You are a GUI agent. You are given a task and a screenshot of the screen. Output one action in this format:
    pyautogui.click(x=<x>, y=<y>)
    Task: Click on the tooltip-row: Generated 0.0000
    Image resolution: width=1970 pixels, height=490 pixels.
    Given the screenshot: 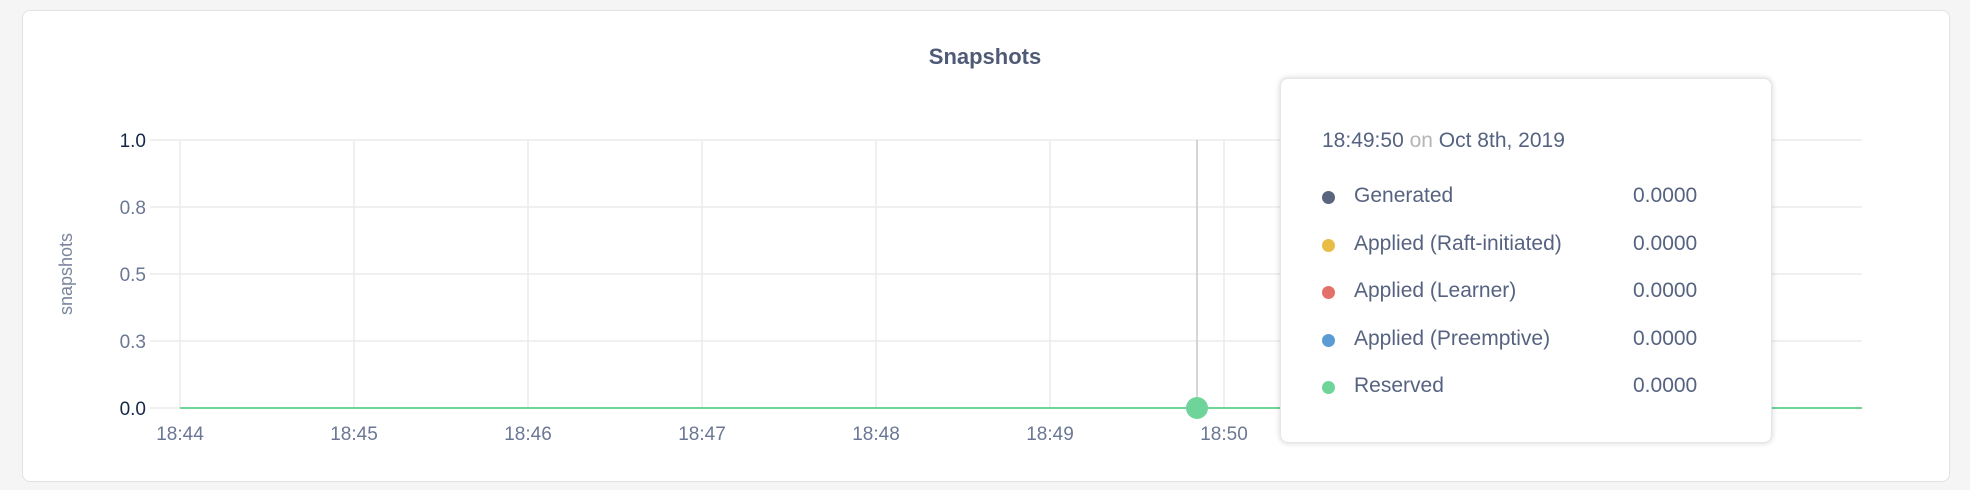 What is the action you would take?
    pyautogui.click(x=1526, y=197)
    